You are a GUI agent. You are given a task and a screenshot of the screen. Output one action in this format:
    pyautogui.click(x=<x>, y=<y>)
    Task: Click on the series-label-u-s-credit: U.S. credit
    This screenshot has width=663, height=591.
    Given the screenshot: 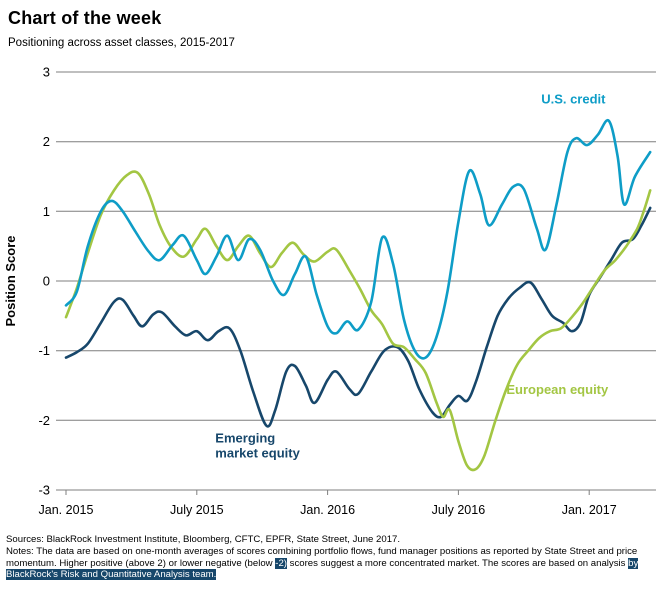 What is the action you would take?
    pyautogui.click(x=573, y=98)
    